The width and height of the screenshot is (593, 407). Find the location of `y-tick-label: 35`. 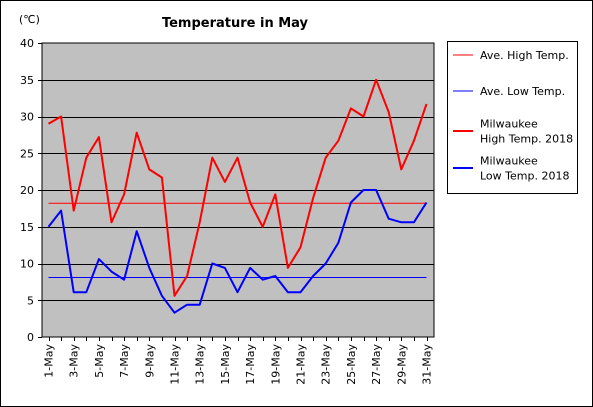

y-tick-label: 35 is located at coordinates (27, 80).